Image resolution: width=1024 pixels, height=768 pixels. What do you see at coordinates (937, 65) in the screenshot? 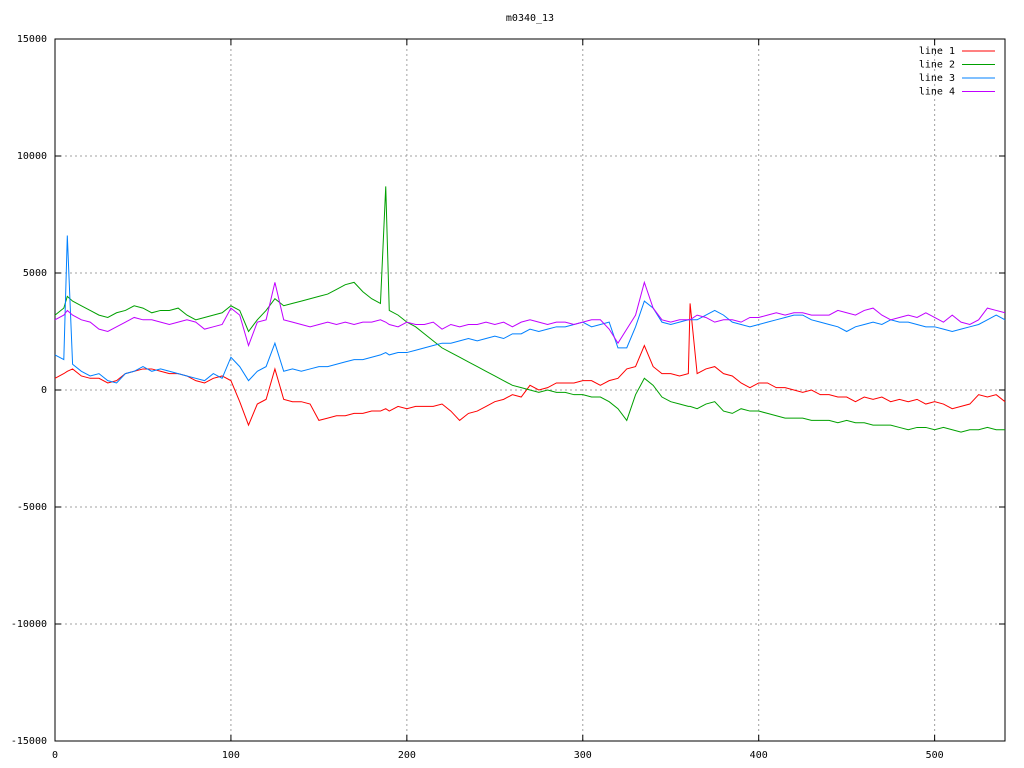
I see `legend-label: line 2` at bounding box center [937, 65].